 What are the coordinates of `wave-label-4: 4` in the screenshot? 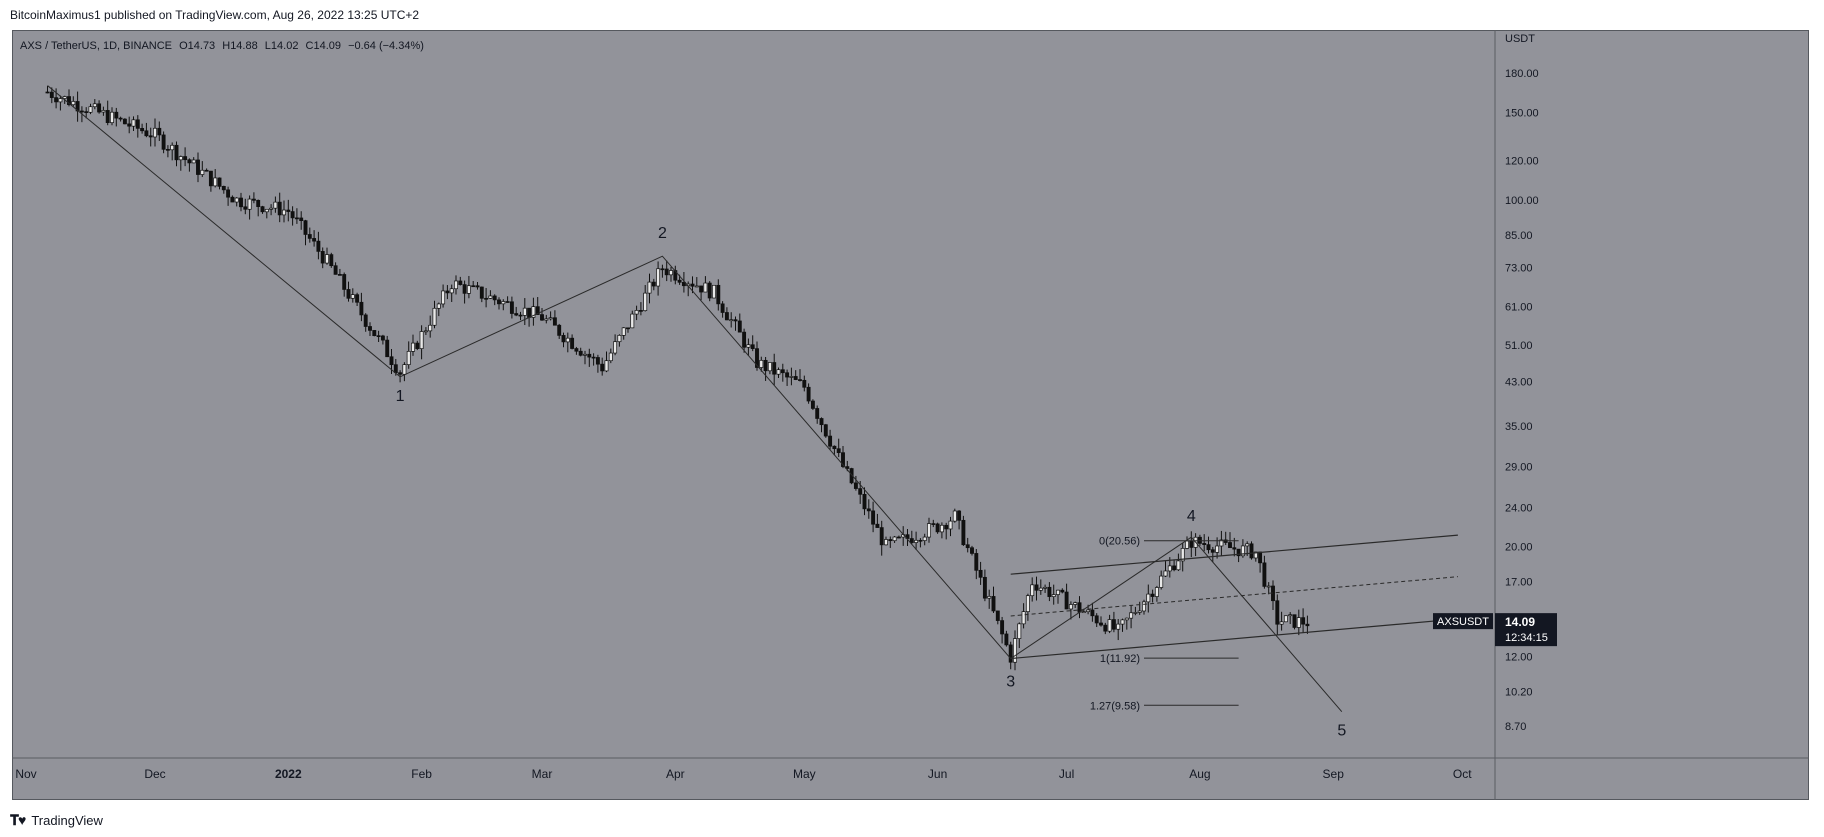 It's located at (1191, 516).